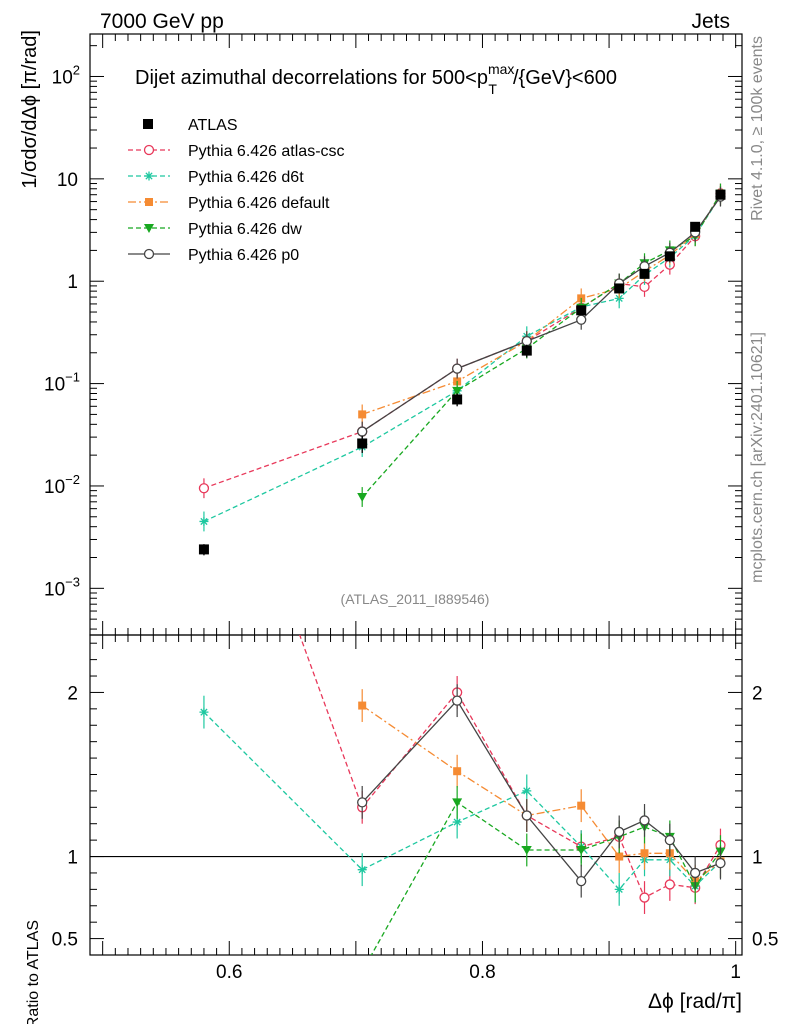  I want to click on x-axis-label: Δϕ [rad/π], so click(695, 1001).